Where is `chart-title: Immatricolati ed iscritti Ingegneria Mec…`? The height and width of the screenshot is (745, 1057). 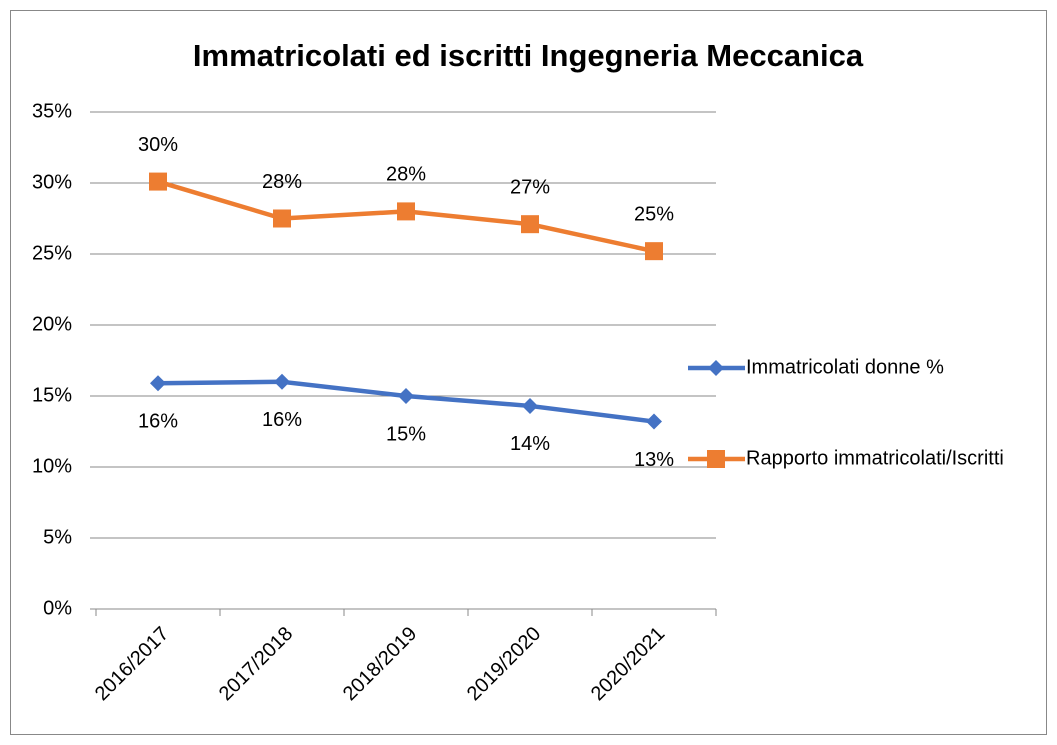
chart-title: Immatricolati ed iscritti Ingegneria Mec… is located at coordinates (528, 55).